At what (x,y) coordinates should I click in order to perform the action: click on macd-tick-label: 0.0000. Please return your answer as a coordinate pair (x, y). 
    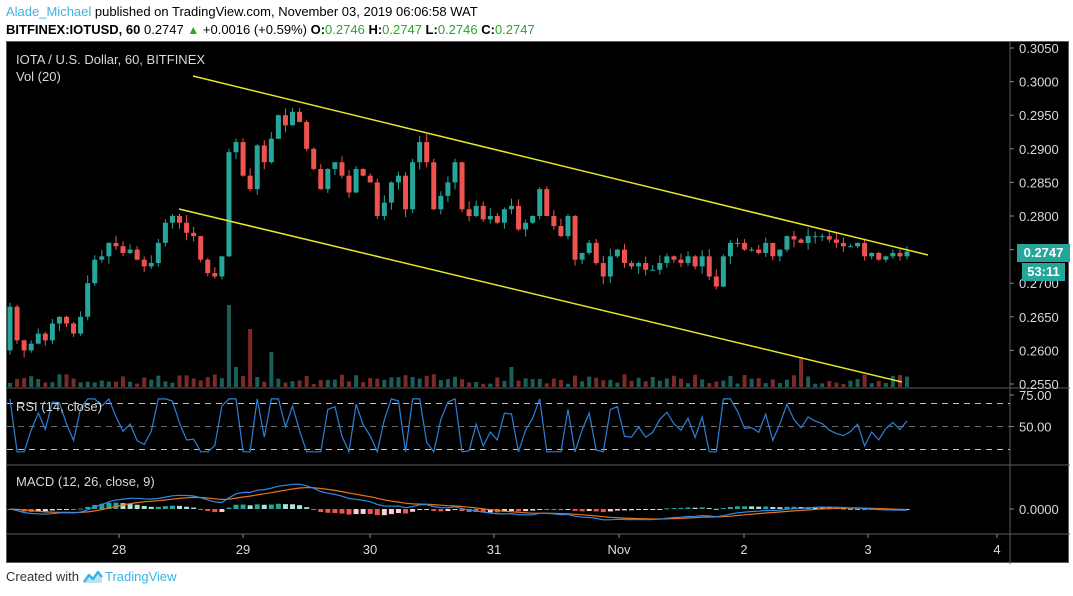
    Looking at the image, I should click on (1039, 509).